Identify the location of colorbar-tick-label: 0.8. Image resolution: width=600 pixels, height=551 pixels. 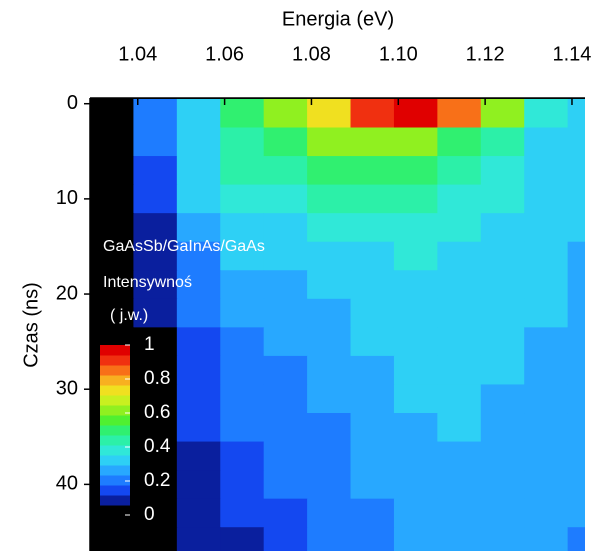
(157, 378).